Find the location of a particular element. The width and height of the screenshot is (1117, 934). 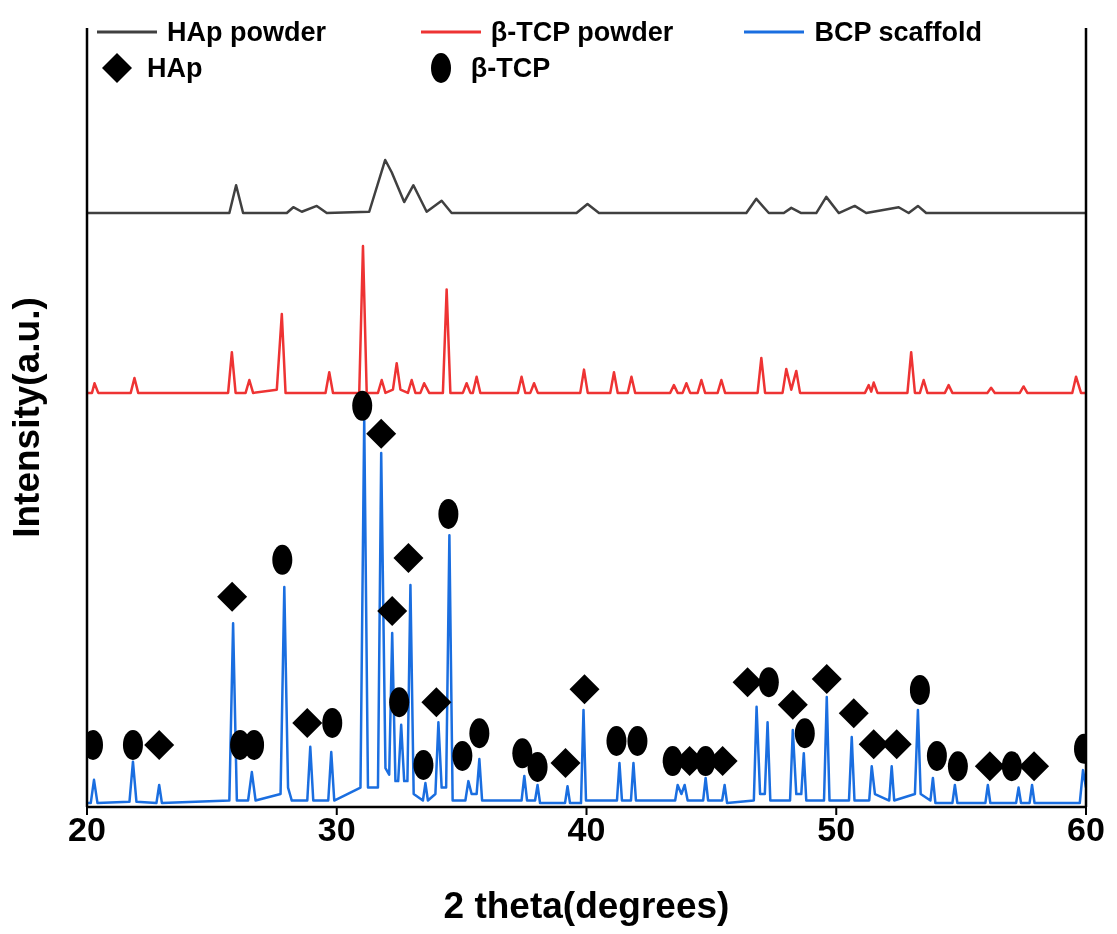

legend-label: HAp powder is located at coordinates (246, 32).